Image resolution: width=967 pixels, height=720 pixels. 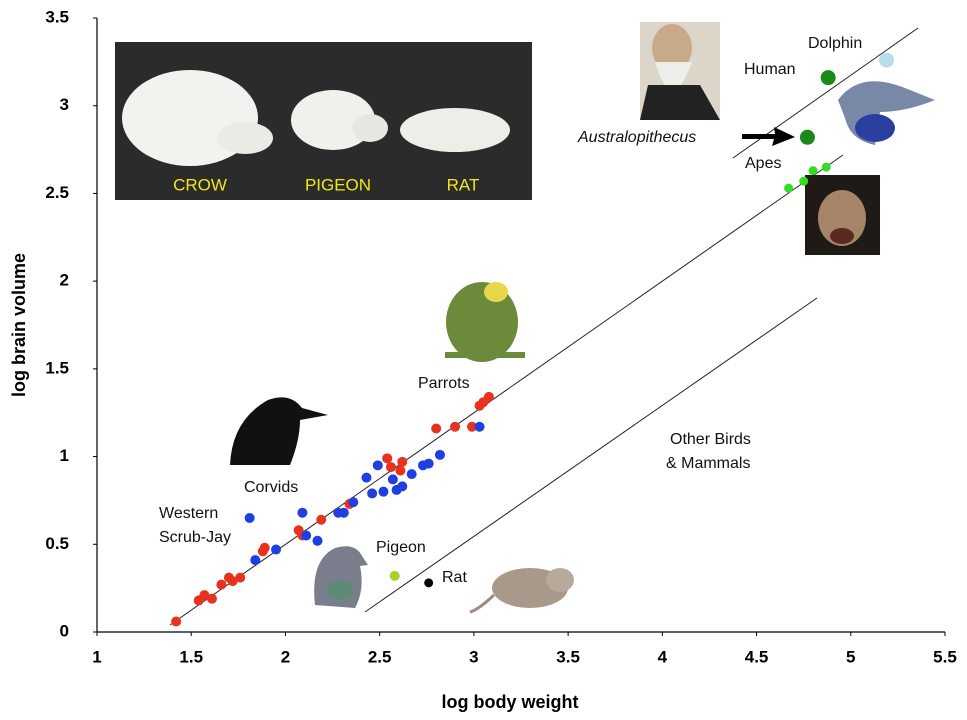 What do you see at coordinates (510, 702) in the screenshot?
I see `x-axis-label: log body weight` at bounding box center [510, 702].